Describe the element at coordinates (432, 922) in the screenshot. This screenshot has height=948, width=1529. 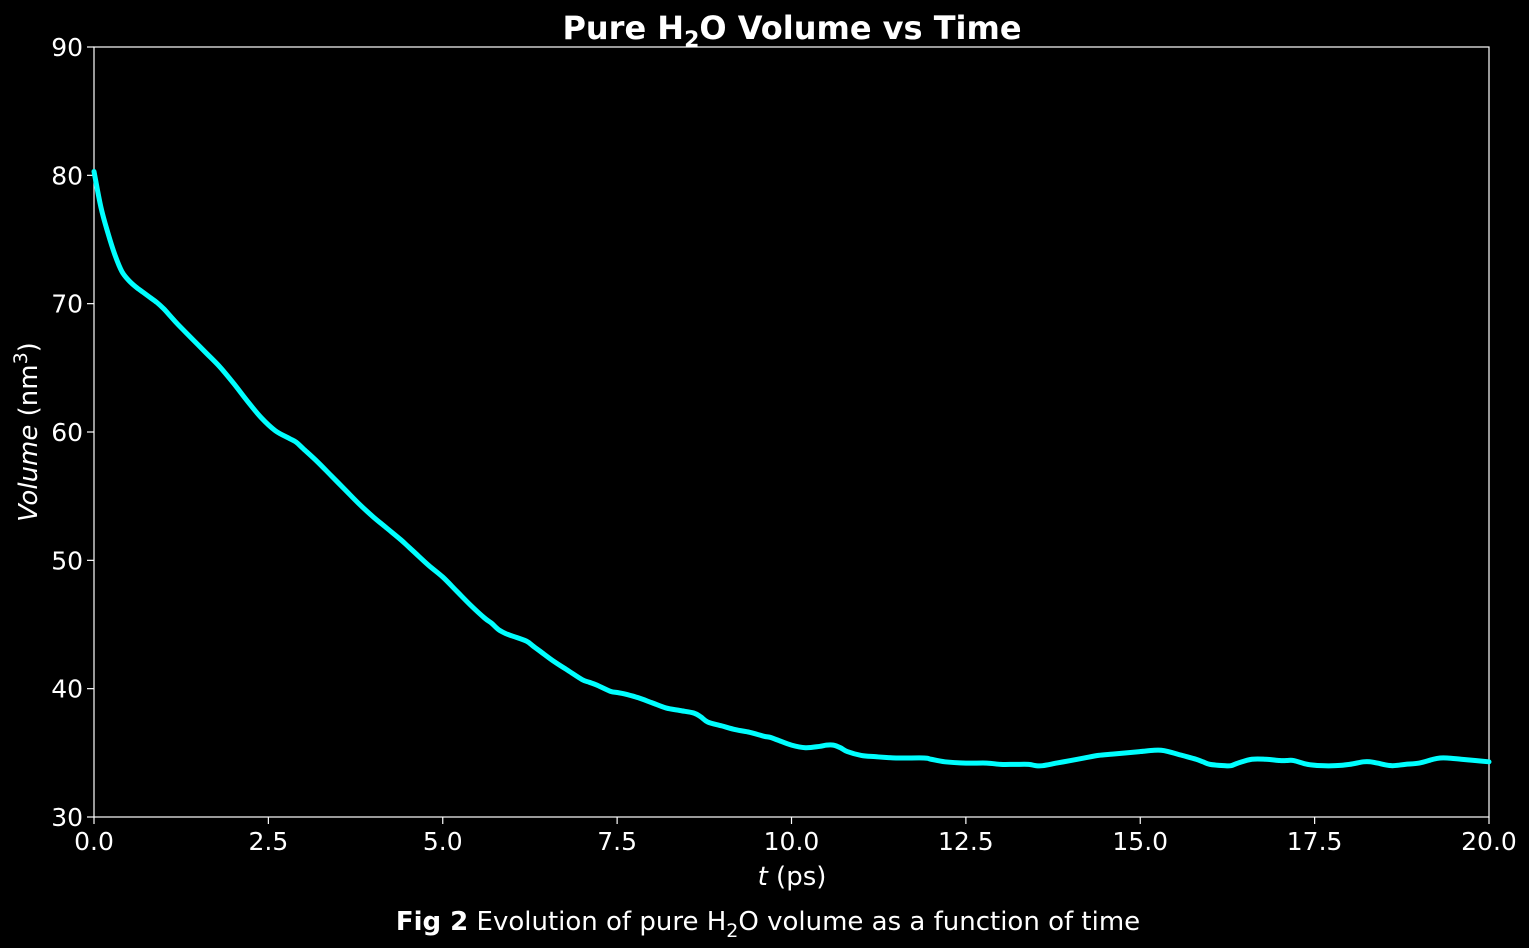
I see `caption-figure-number: Fig 2` at that location.